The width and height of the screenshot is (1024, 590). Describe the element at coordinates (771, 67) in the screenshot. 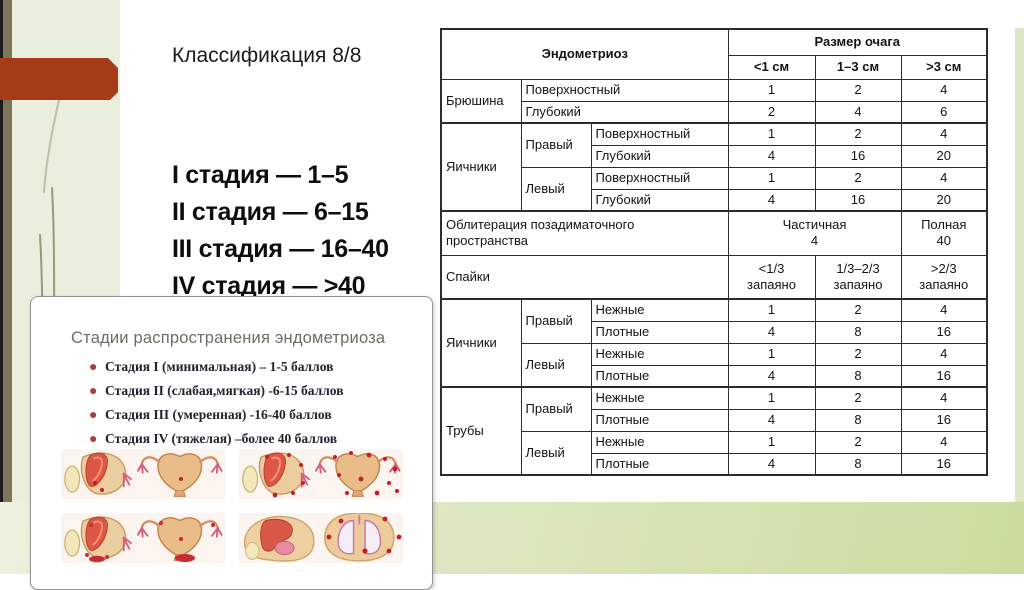

I see `header-size-lt1: <1 см` at that location.